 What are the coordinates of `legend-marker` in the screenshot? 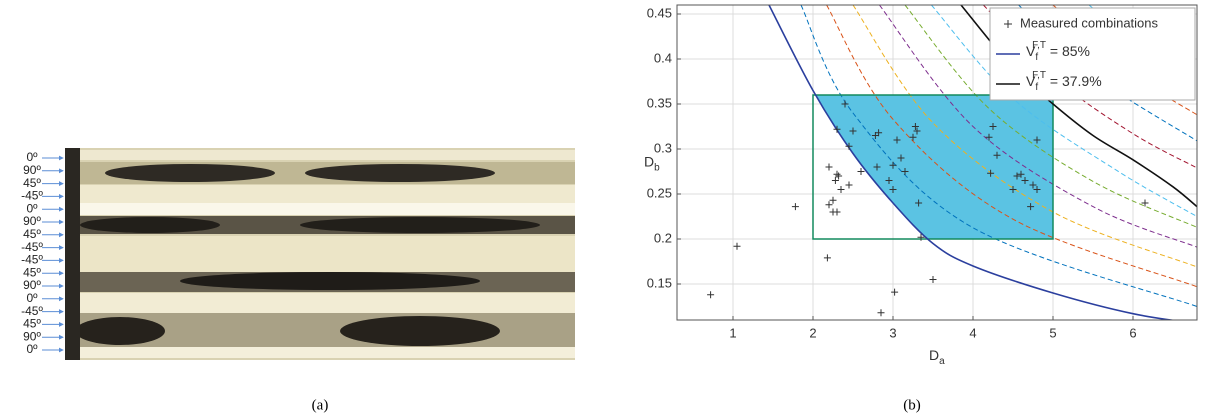 It's located at (1008, 24).